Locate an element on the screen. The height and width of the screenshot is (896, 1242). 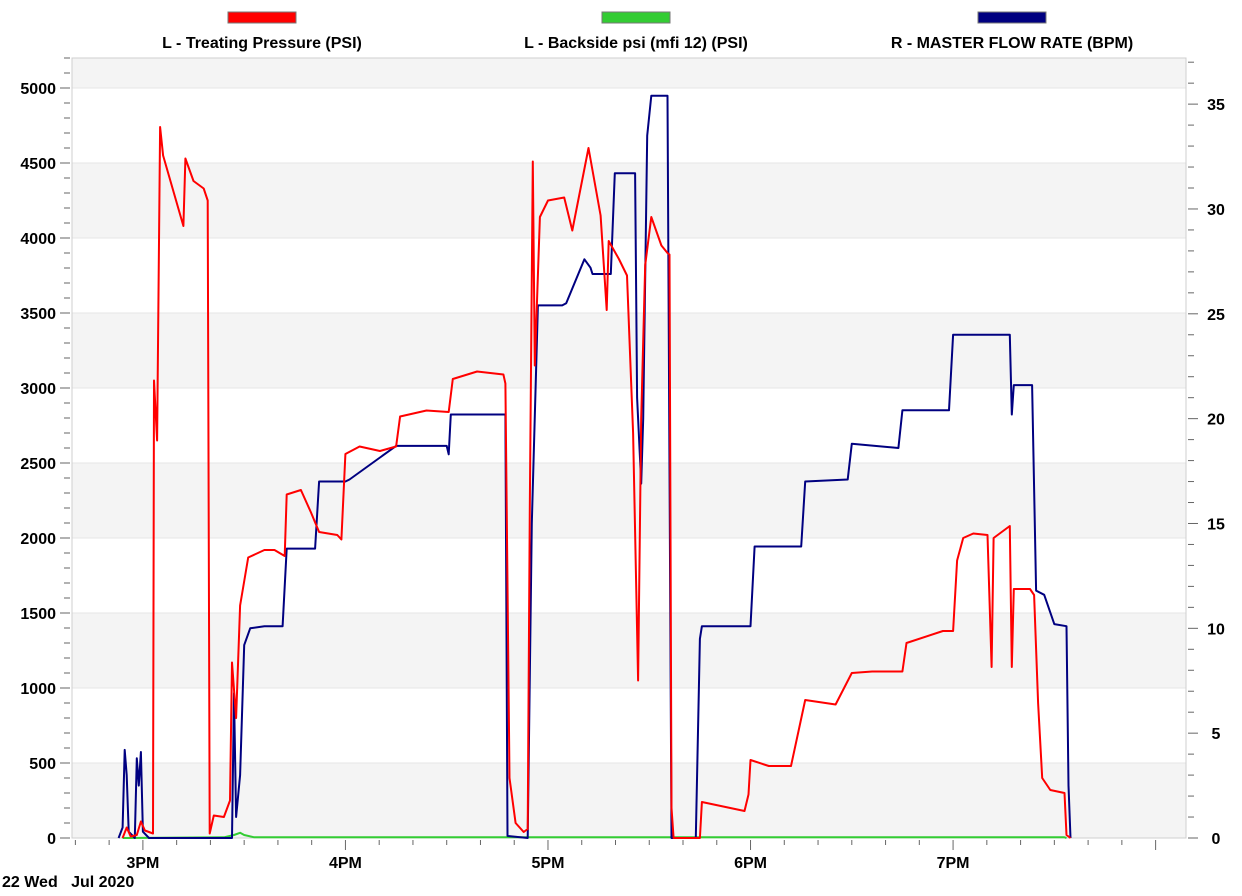
x-axis-tick-label: 7PM is located at coordinates (953, 863).